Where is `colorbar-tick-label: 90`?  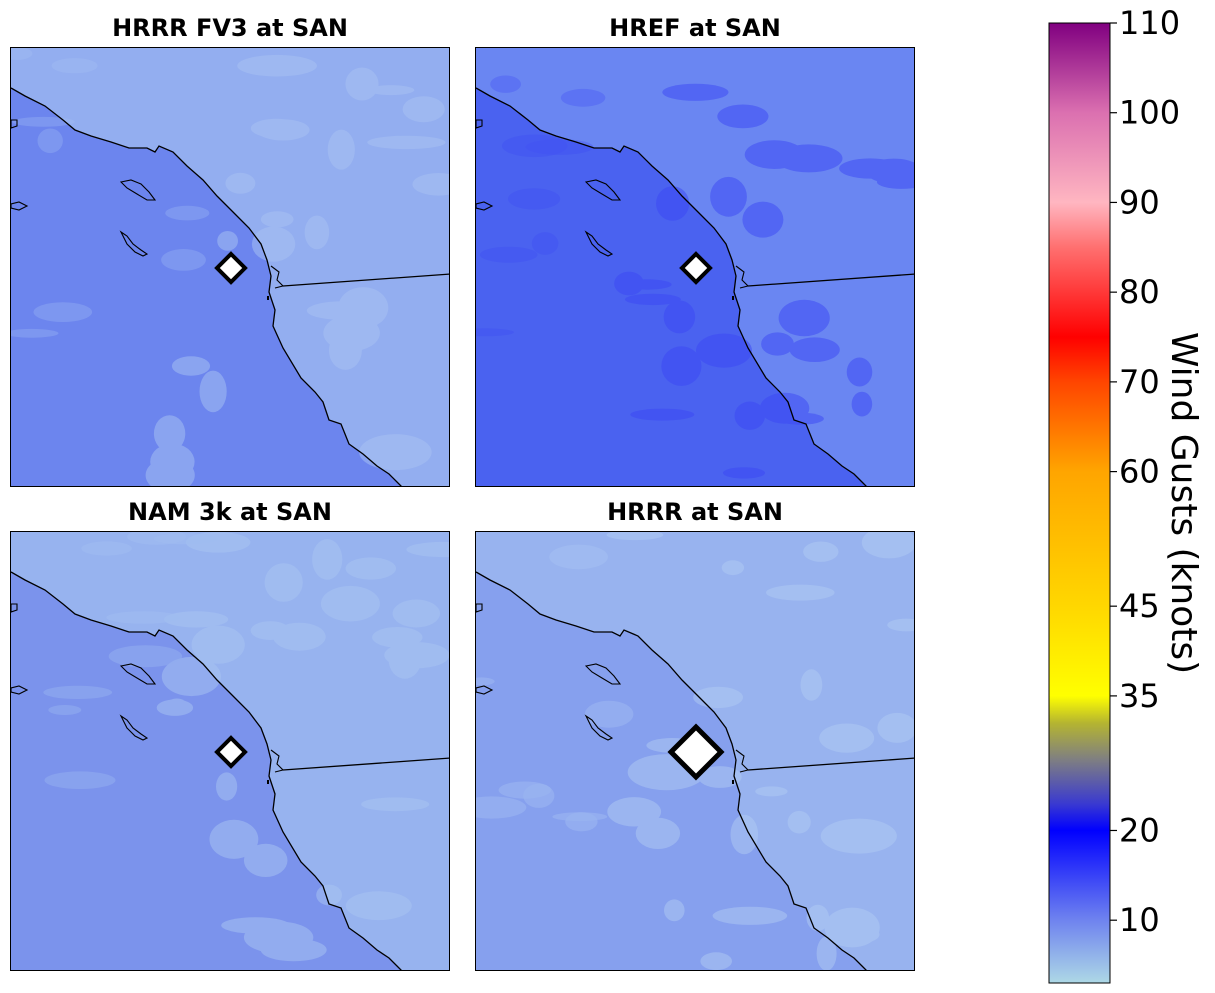
colorbar-tick-label: 90 is located at coordinates (1139, 202).